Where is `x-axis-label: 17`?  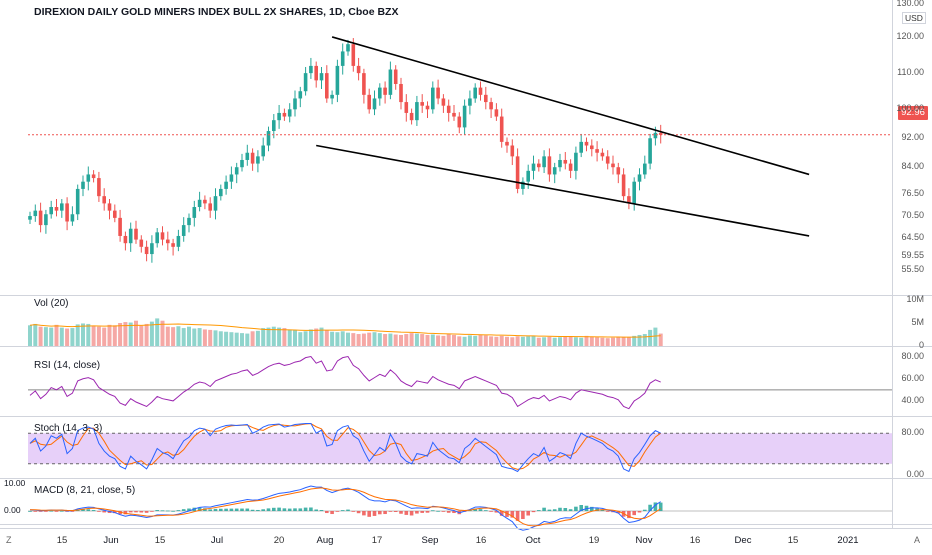
x-axis-label: 17 is located at coordinates (377, 540).